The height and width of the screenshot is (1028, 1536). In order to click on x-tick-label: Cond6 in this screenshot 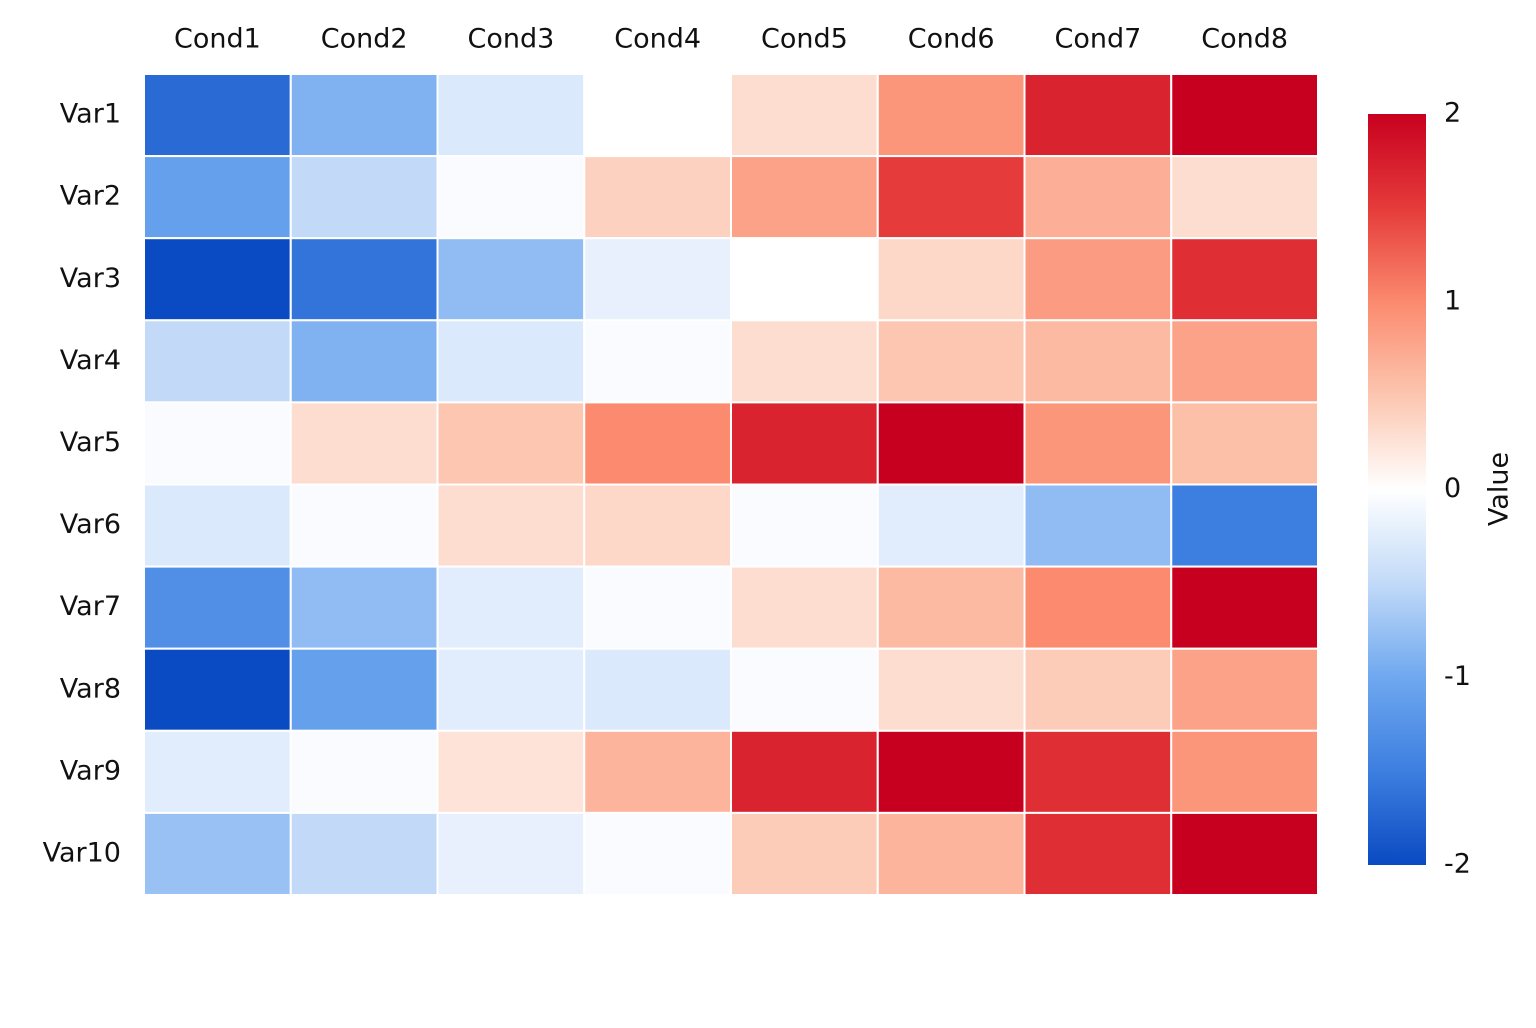, I will do `click(951, 39)`.